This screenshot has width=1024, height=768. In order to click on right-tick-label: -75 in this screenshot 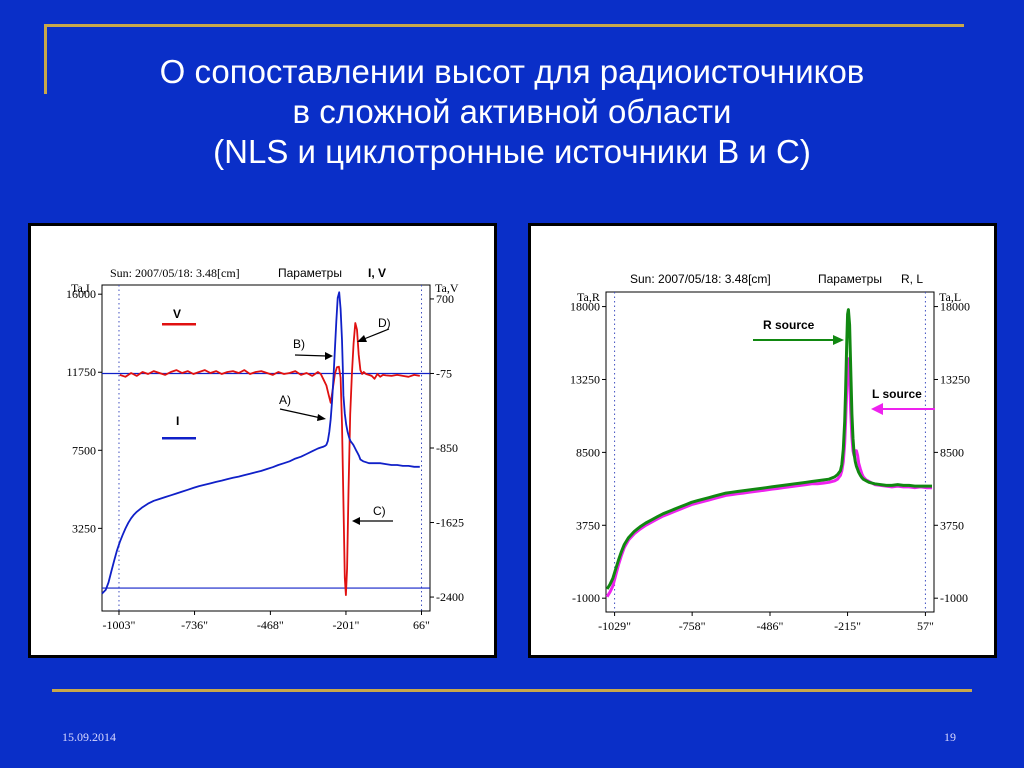, I will do `click(444, 373)`.